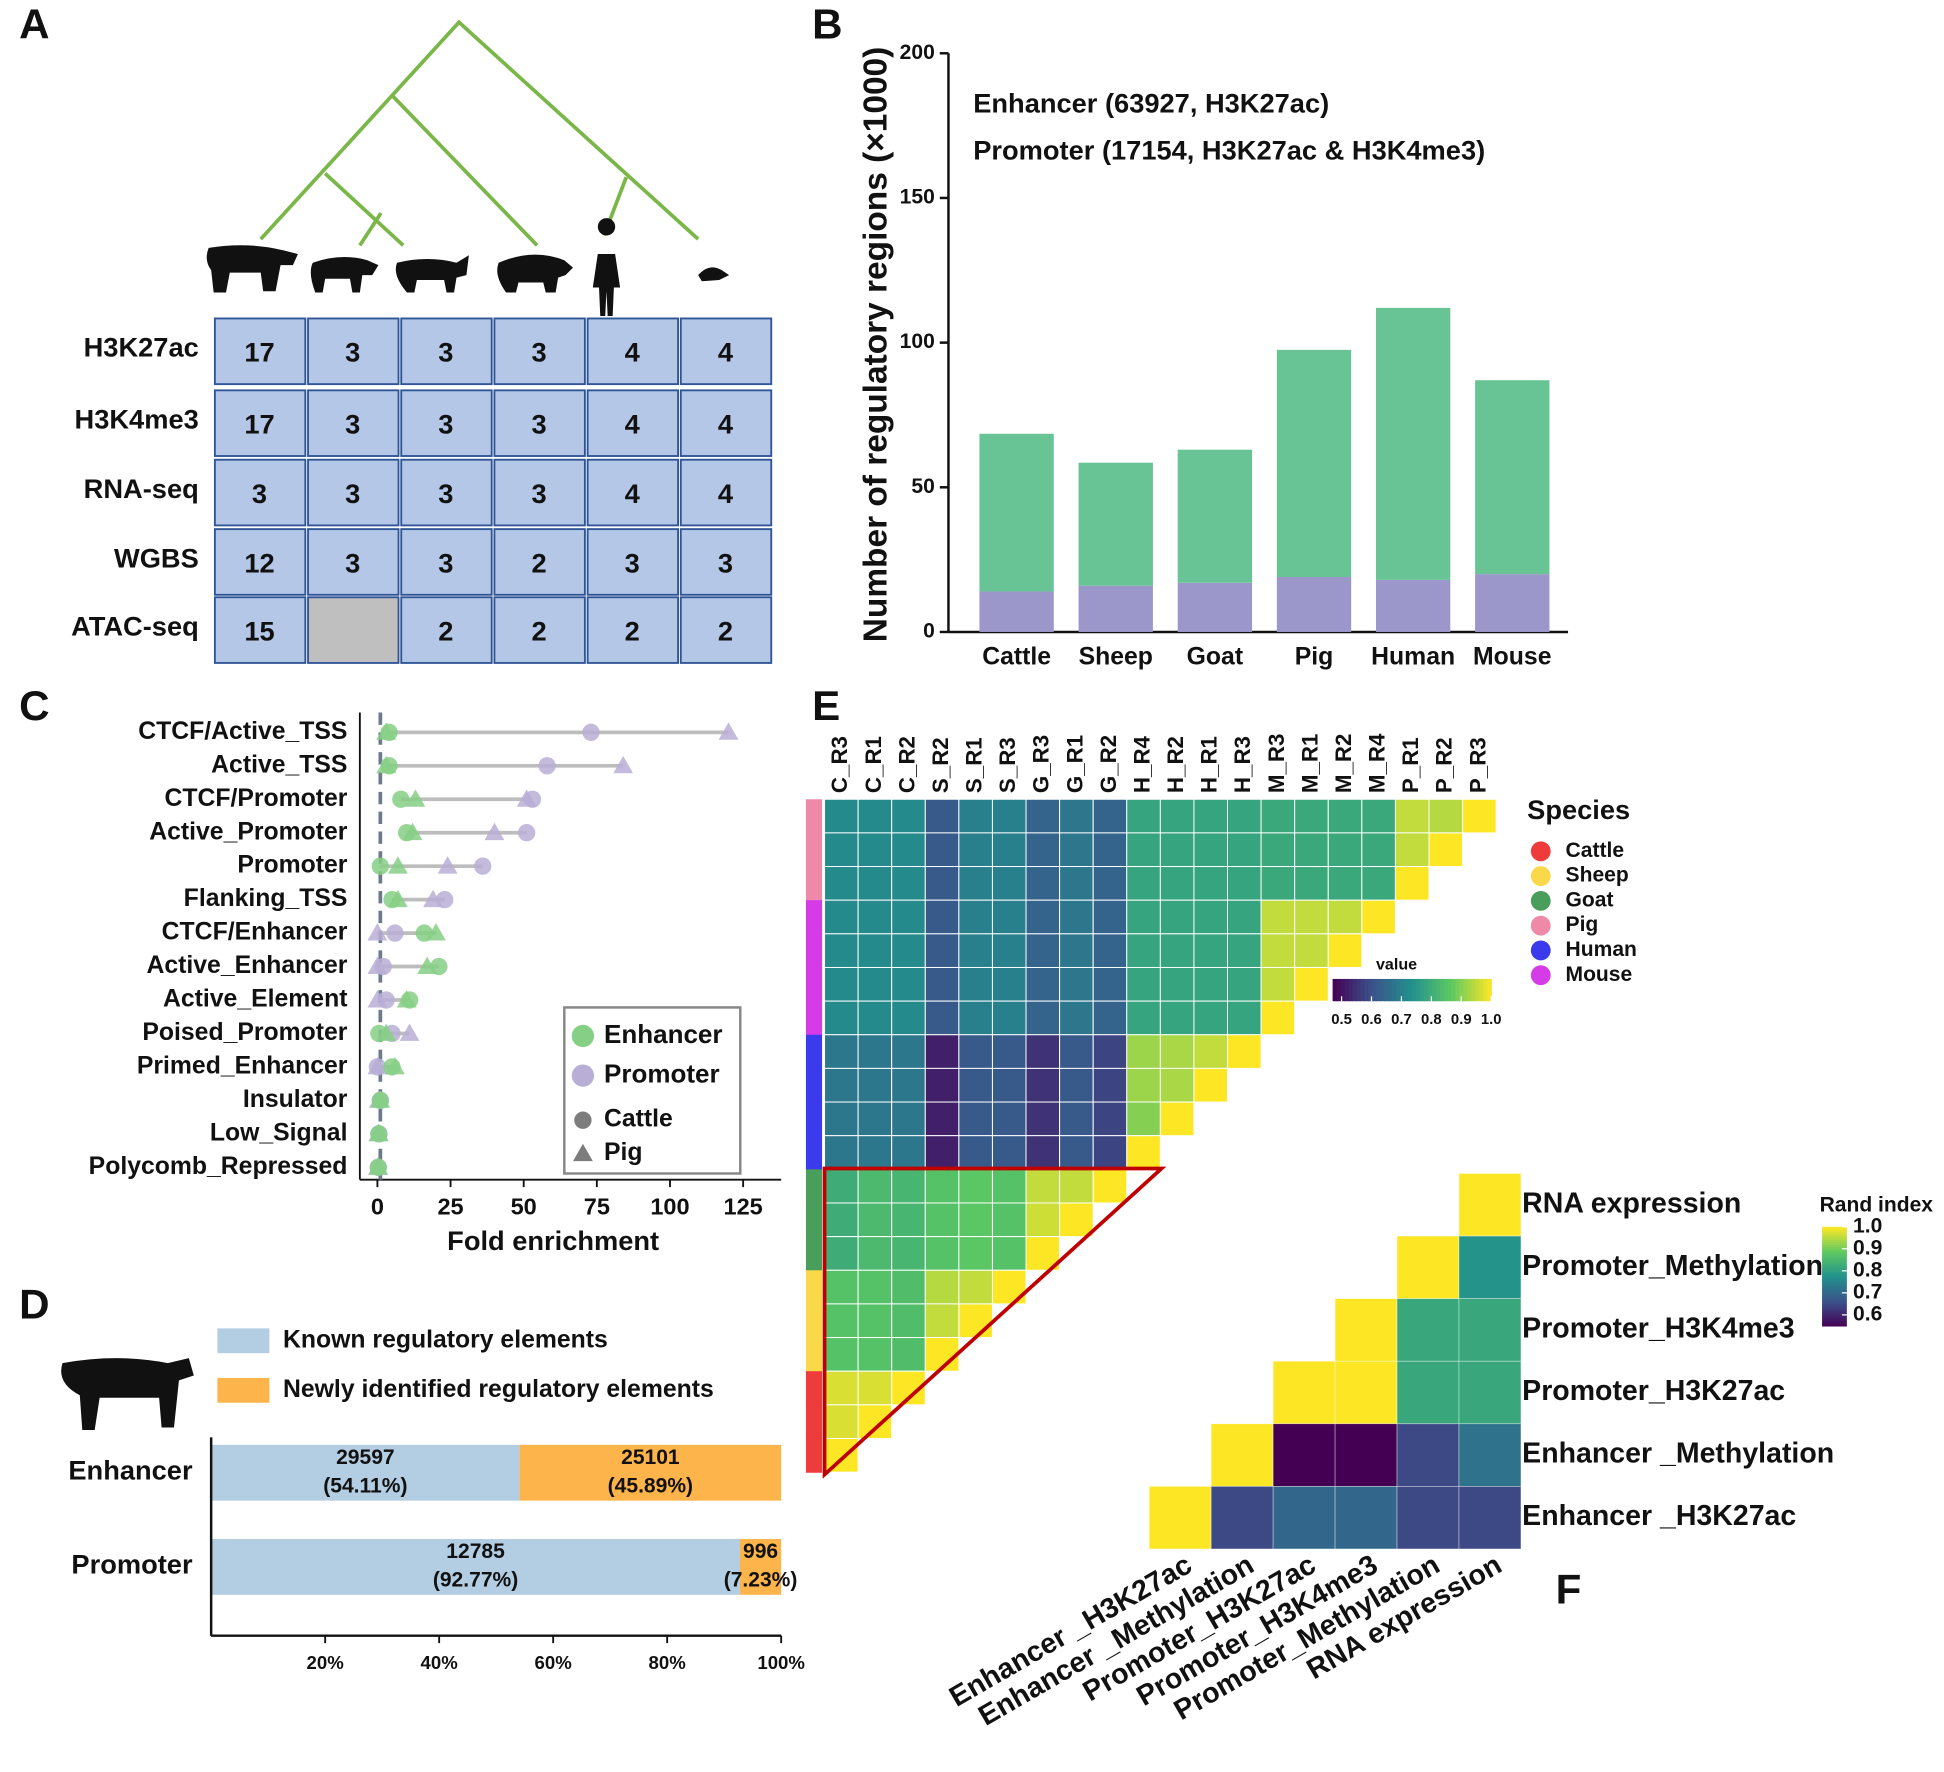  What do you see at coordinates (524, 1206) in the screenshot?
I see `x-tick-label: 50` at bounding box center [524, 1206].